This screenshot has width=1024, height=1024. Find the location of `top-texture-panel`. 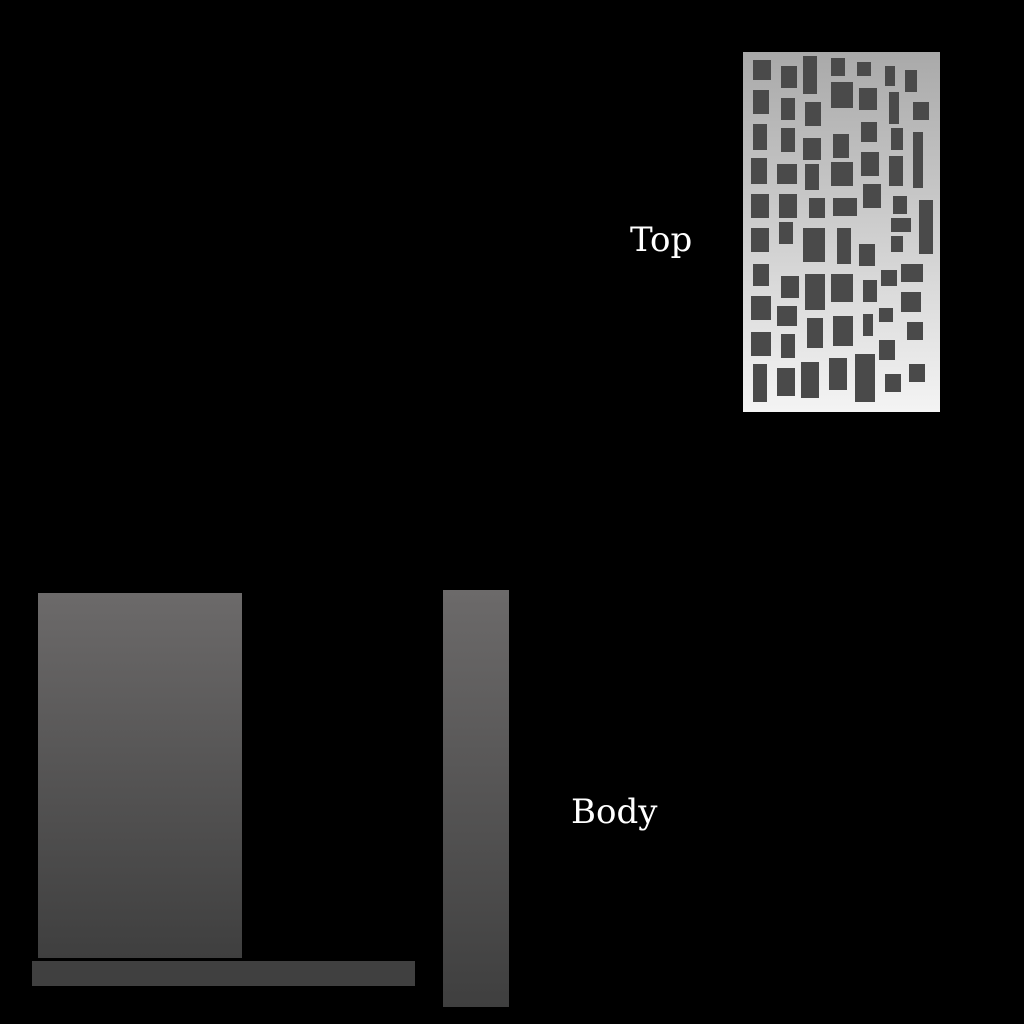

top-texture-panel is located at coordinates (841, 232).